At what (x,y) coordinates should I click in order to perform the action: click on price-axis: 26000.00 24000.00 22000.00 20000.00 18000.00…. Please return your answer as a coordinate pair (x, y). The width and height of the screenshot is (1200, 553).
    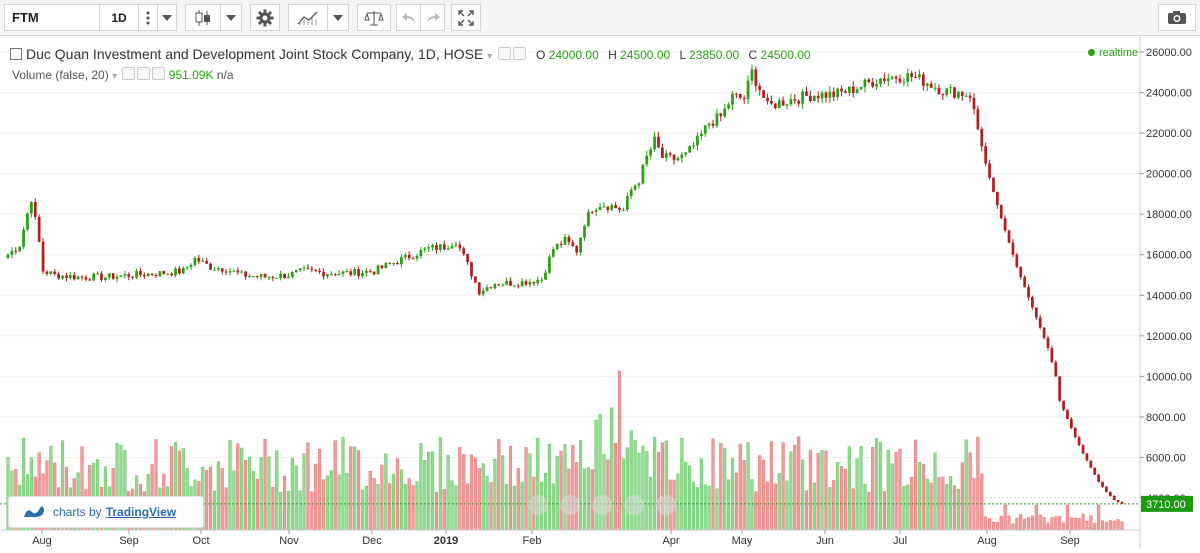
    Looking at the image, I should click on (1166, 276).